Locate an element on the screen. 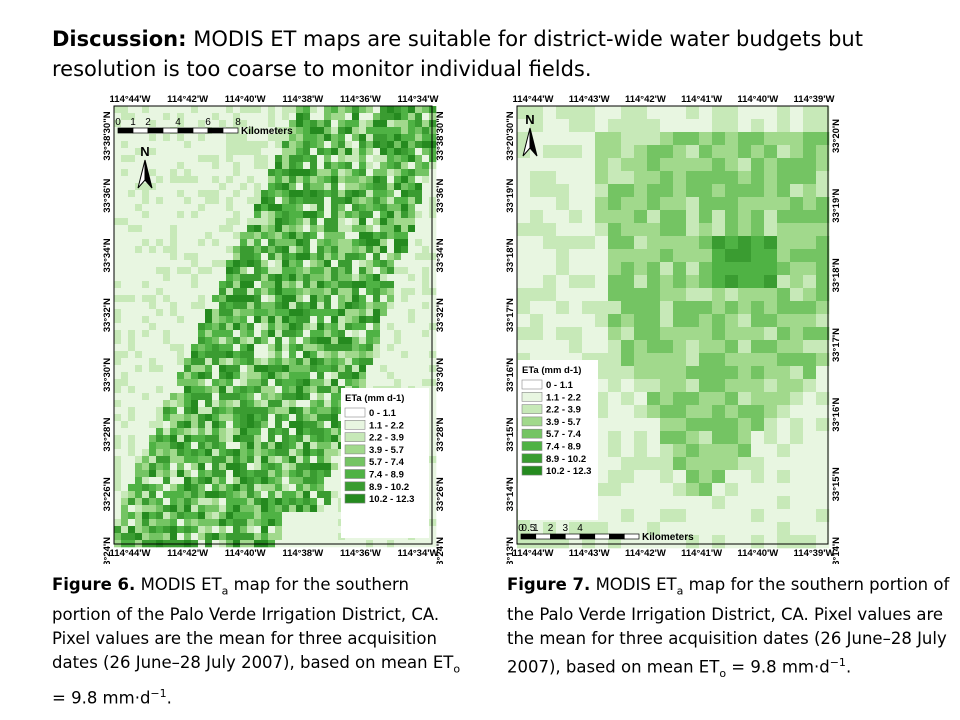 Image resolution: width=960 pixels, height=720 pixels. fig7-scale-segment is located at coordinates (528, 536).